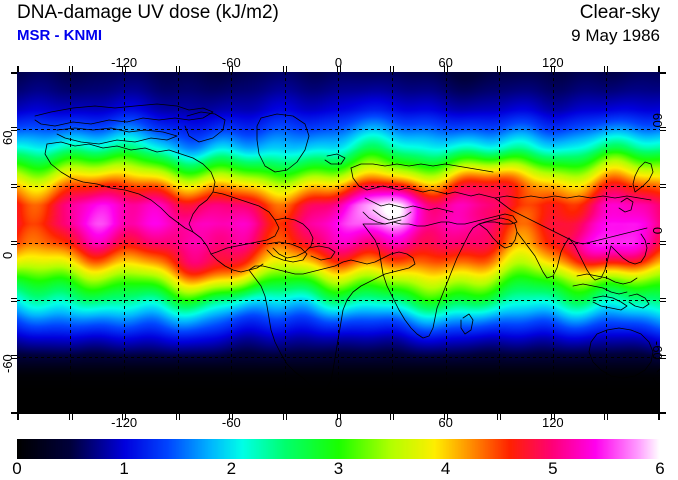 The height and width of the screenshot is (480, 678). Describe the element at coordinates (124, 62) in the screenshot. I see `x-tick-label-top-0: -120` at that location.